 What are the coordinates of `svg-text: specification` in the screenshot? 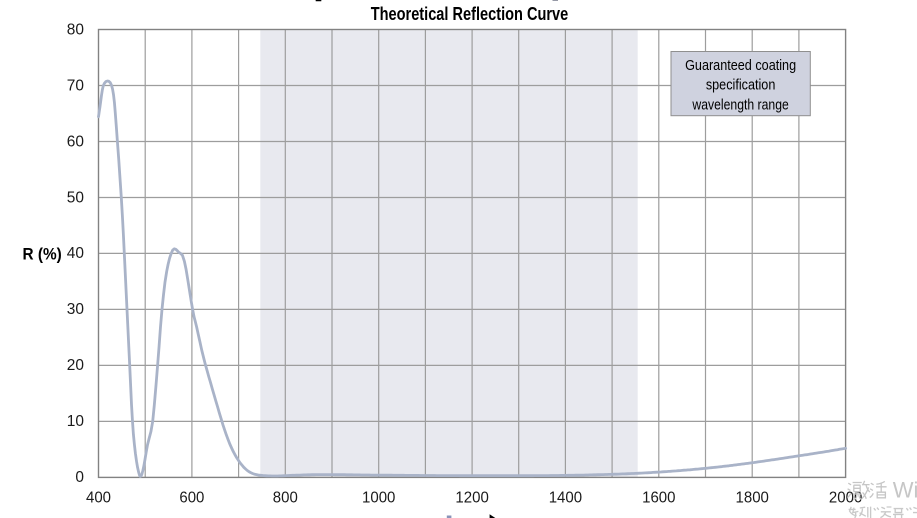 It's located at (741, 86).